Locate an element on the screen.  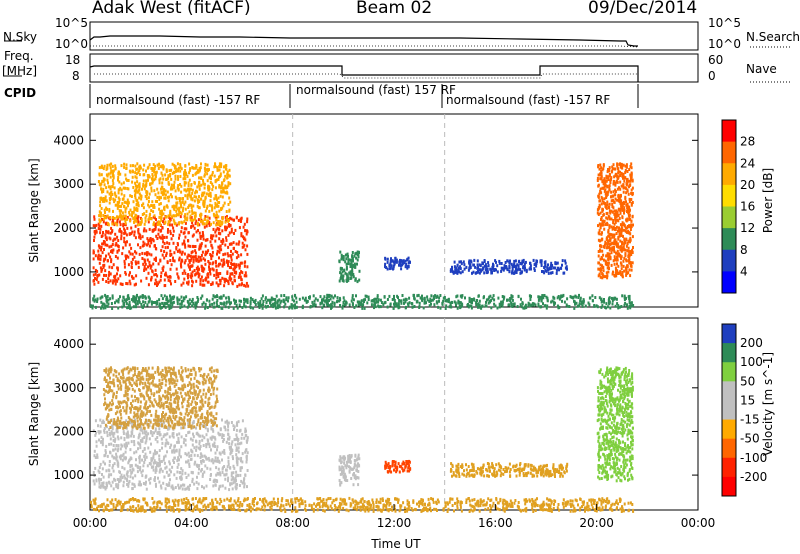
freq-tick-high: 18 is located at coordinates (73, 60).